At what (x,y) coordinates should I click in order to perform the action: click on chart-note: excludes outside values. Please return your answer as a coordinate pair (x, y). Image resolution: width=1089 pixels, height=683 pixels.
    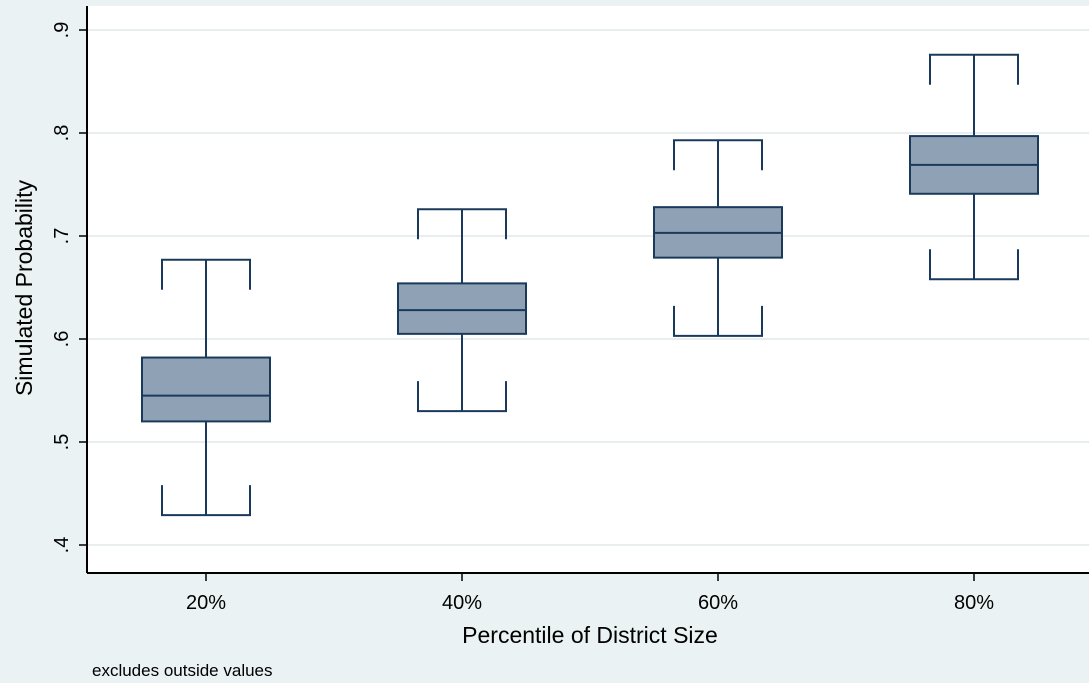
    Looking at the image, I should click on (182, 670).